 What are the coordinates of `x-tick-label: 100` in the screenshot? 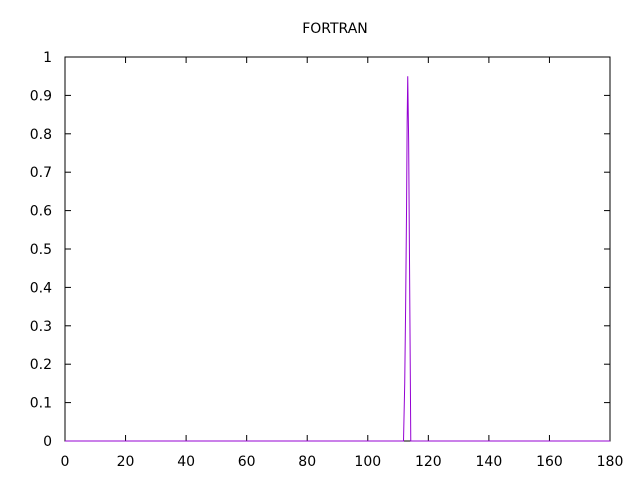 It's located at (367, 462).